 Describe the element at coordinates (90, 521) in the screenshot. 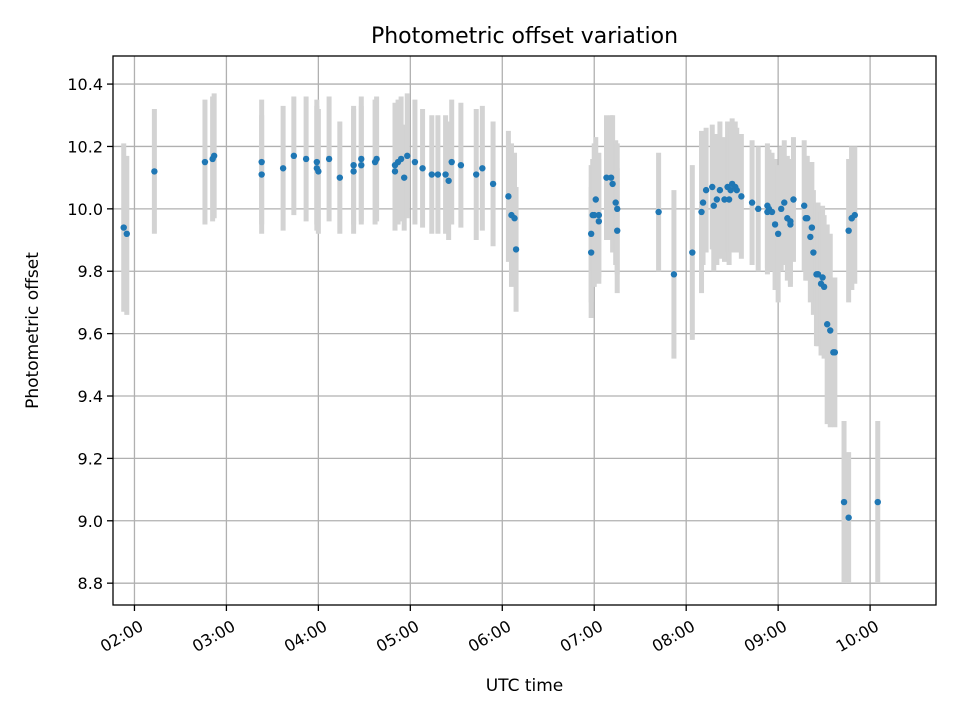

I see `y-tick-label: 9.0` at that location.